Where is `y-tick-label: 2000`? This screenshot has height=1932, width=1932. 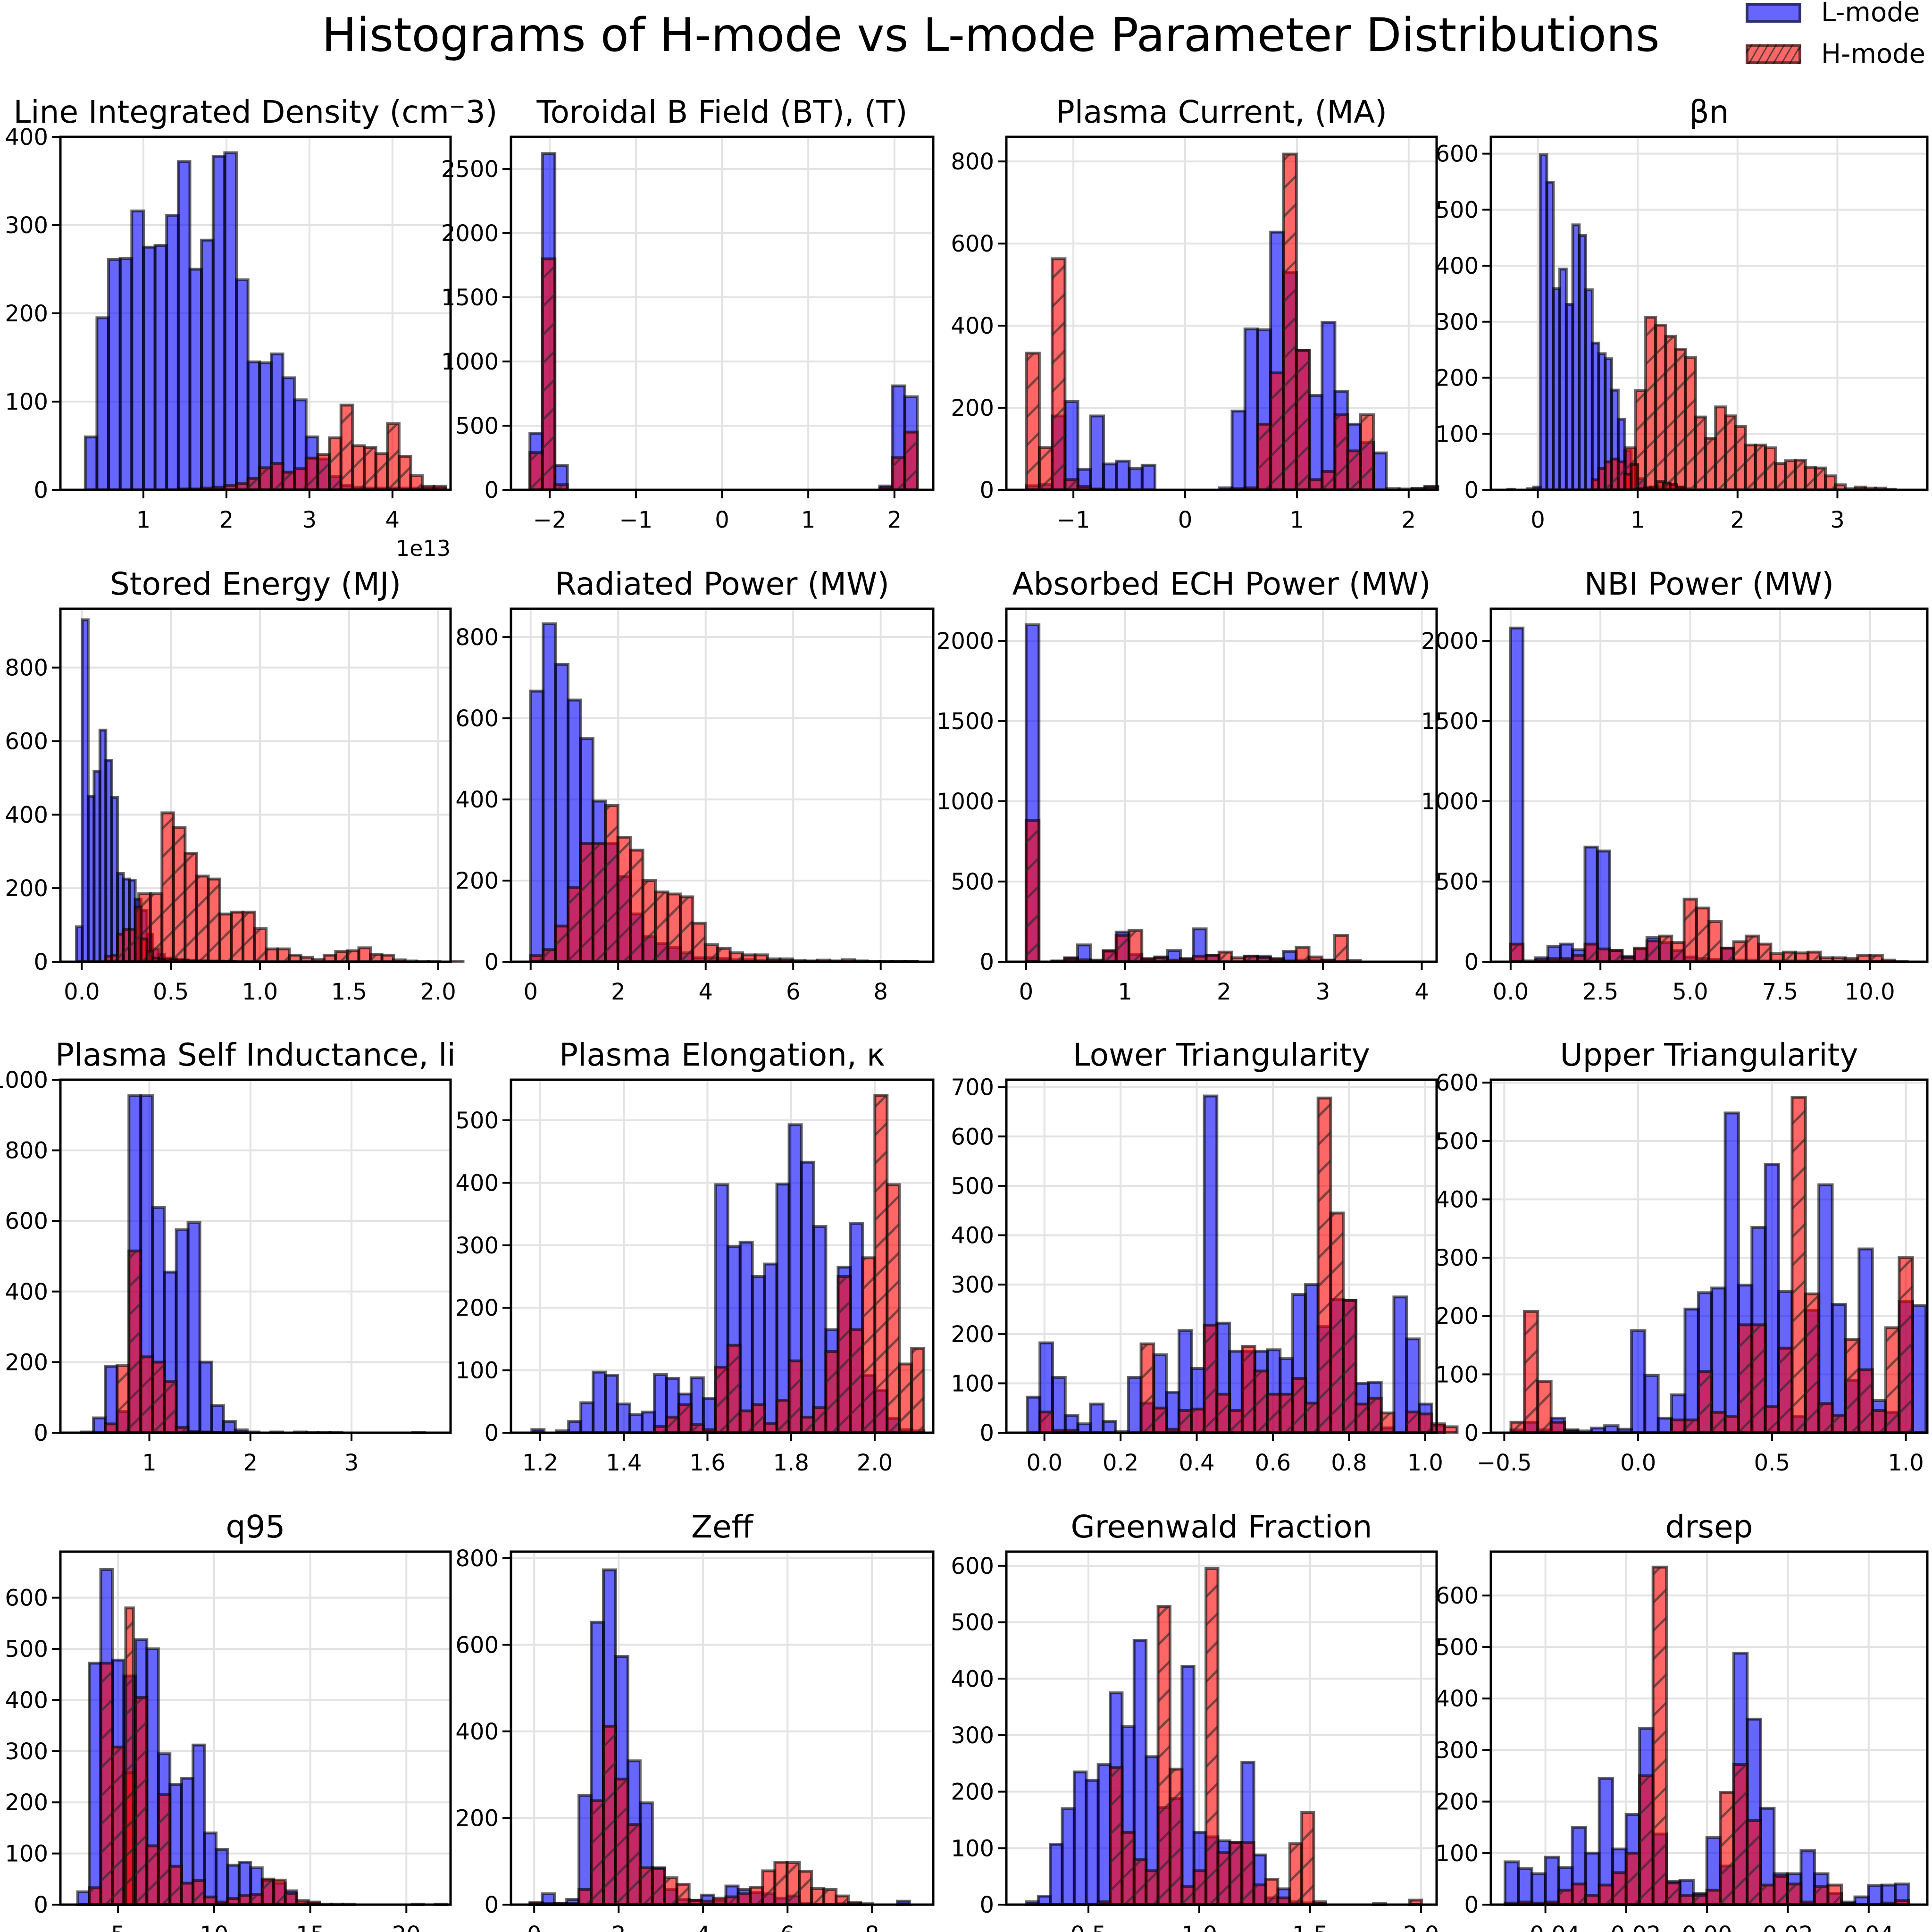
y-tick-label: 2000 is located at coordinates (965, 641).